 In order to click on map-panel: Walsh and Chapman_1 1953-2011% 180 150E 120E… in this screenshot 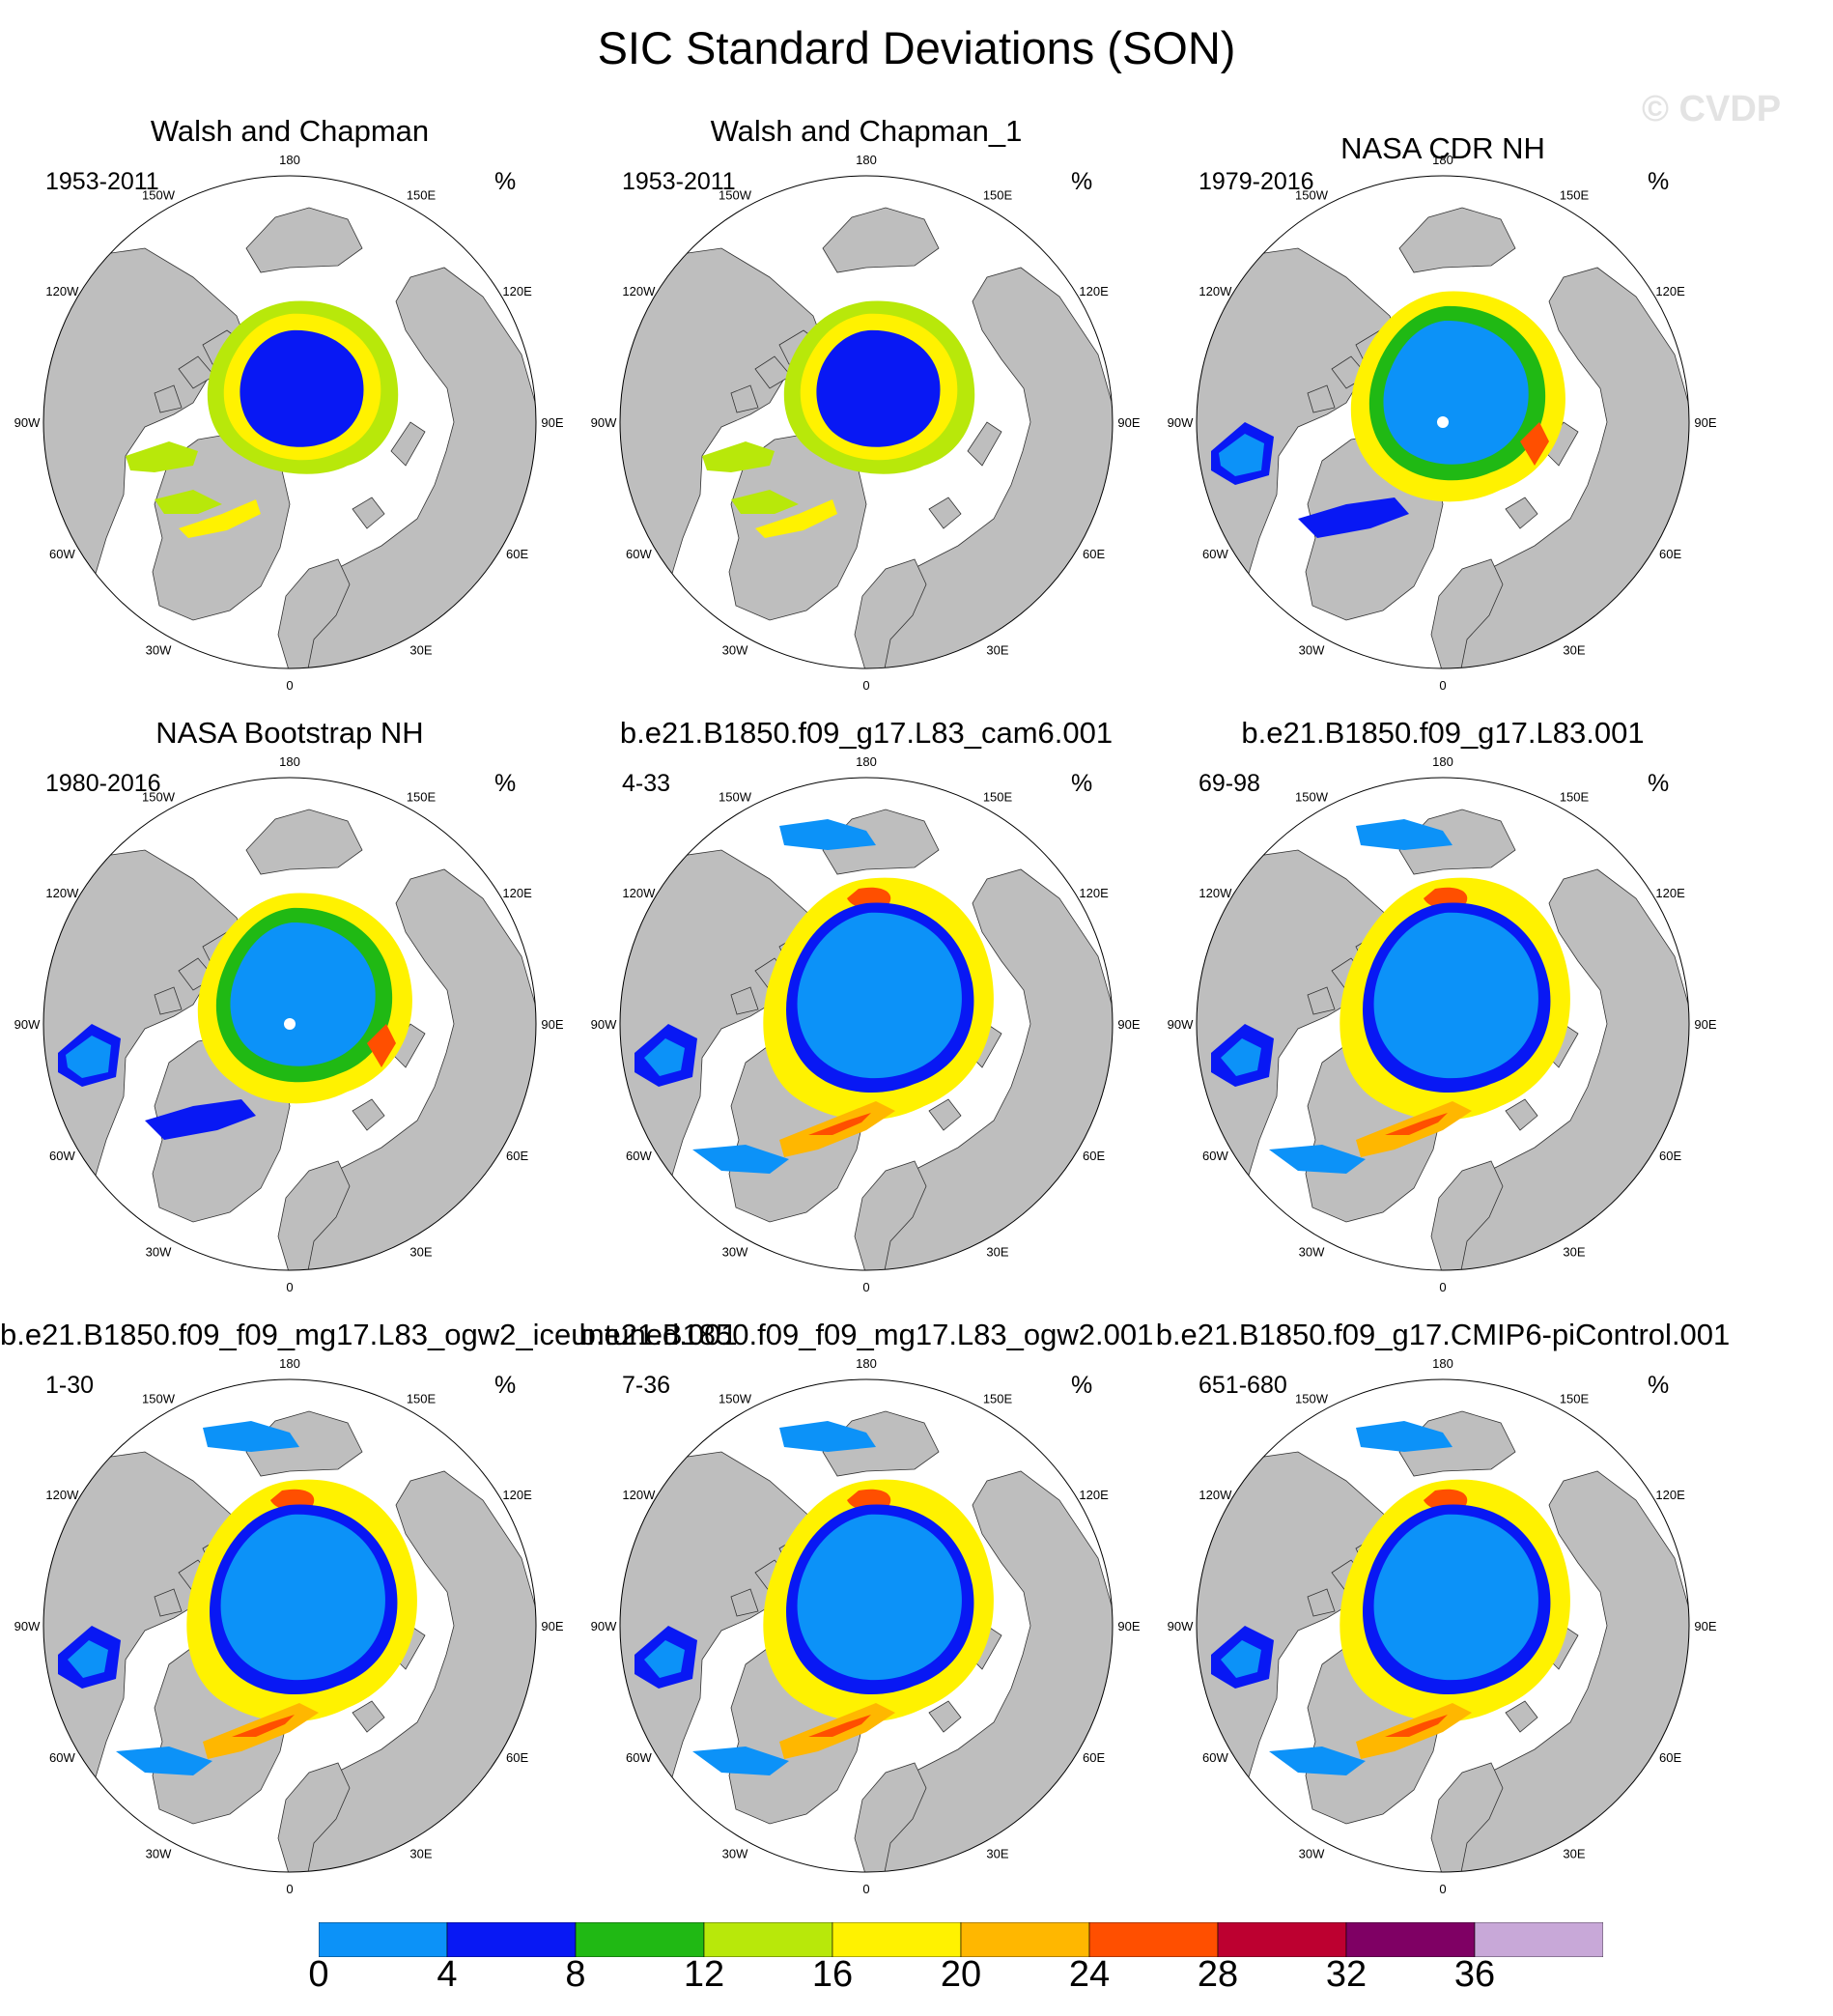, I will do `click(866, 346)`.